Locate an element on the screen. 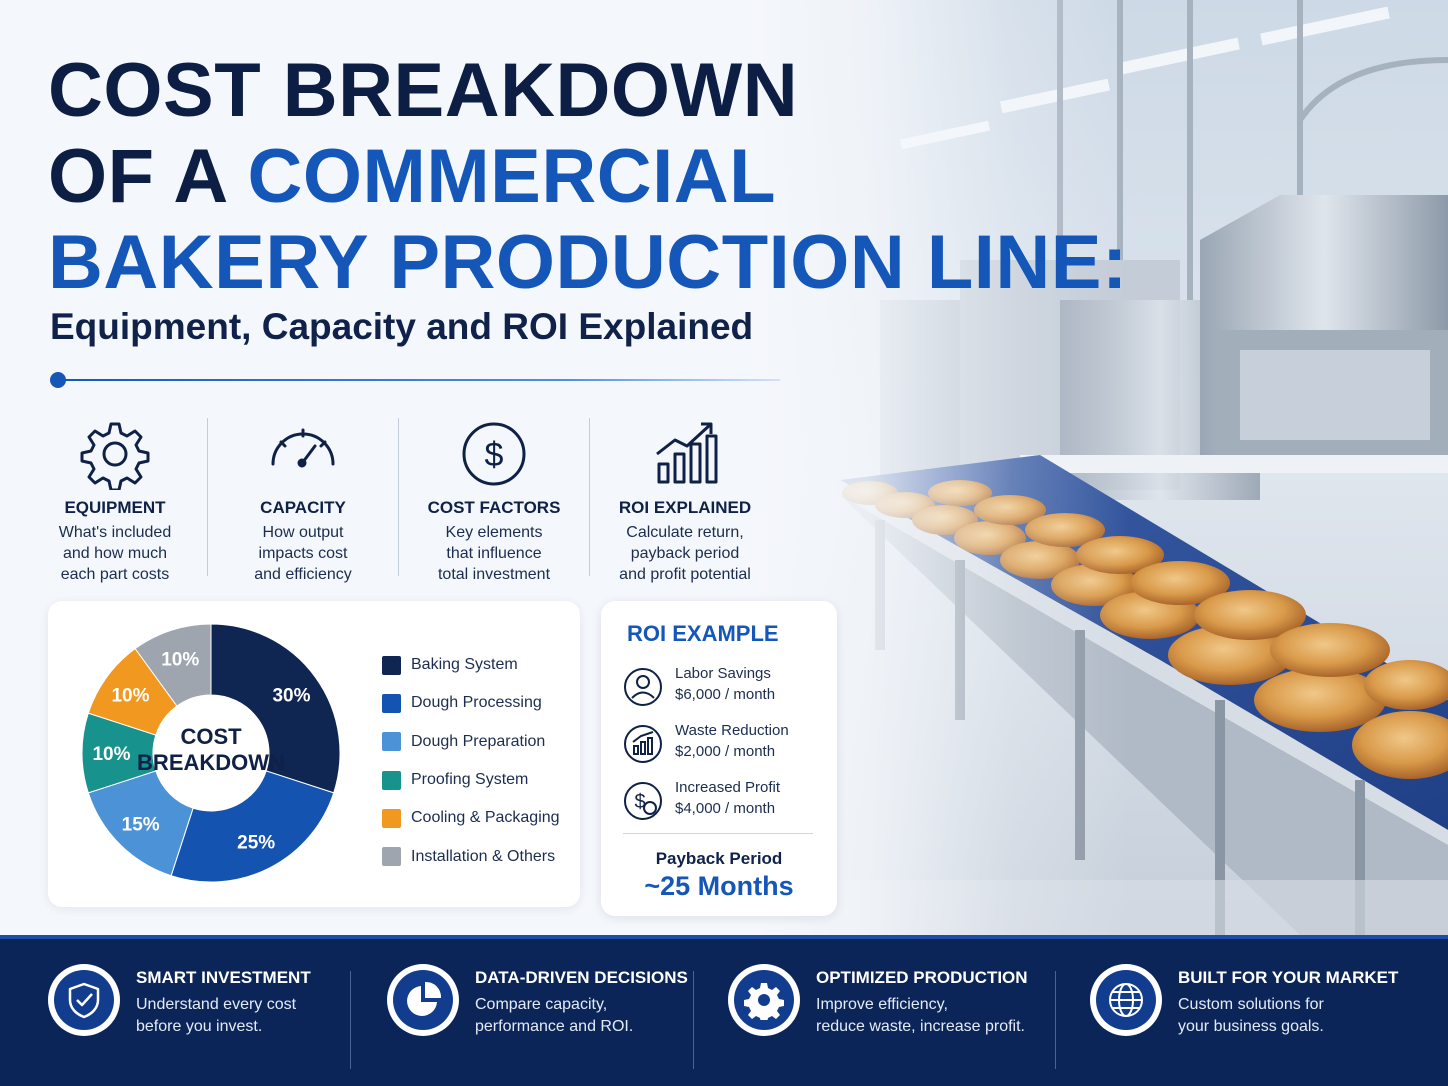 This screenshot has height=1086, width=1448. roi-item-waste: Waste Reduction $2,000 / month is located at coordinates (723, 743).